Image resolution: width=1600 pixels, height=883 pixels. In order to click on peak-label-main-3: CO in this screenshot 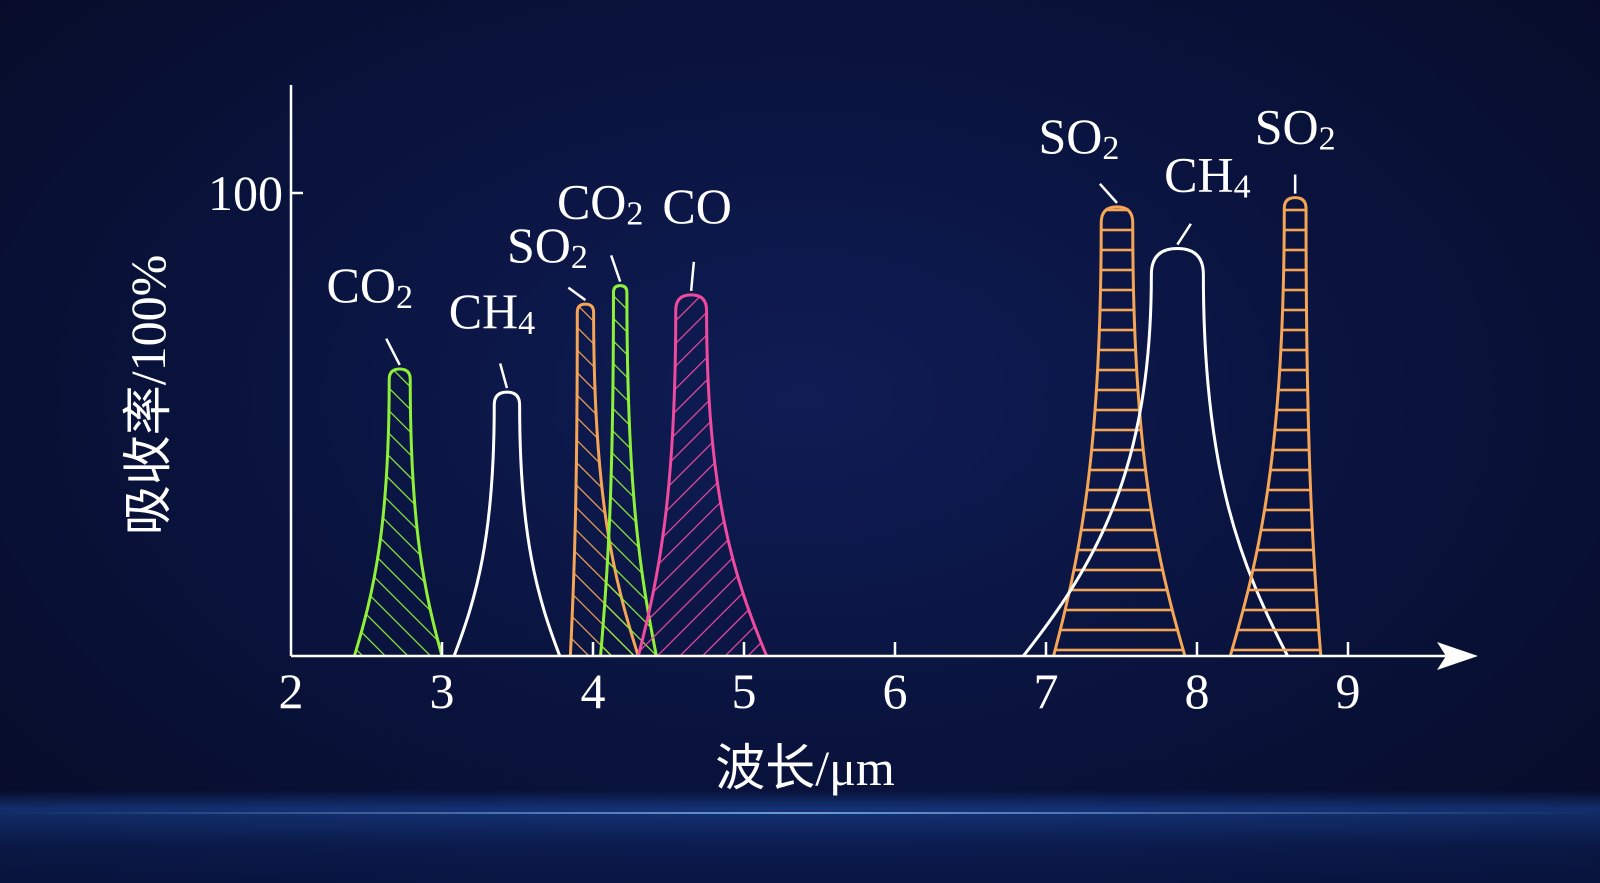, I will do `click(591, 202)`.